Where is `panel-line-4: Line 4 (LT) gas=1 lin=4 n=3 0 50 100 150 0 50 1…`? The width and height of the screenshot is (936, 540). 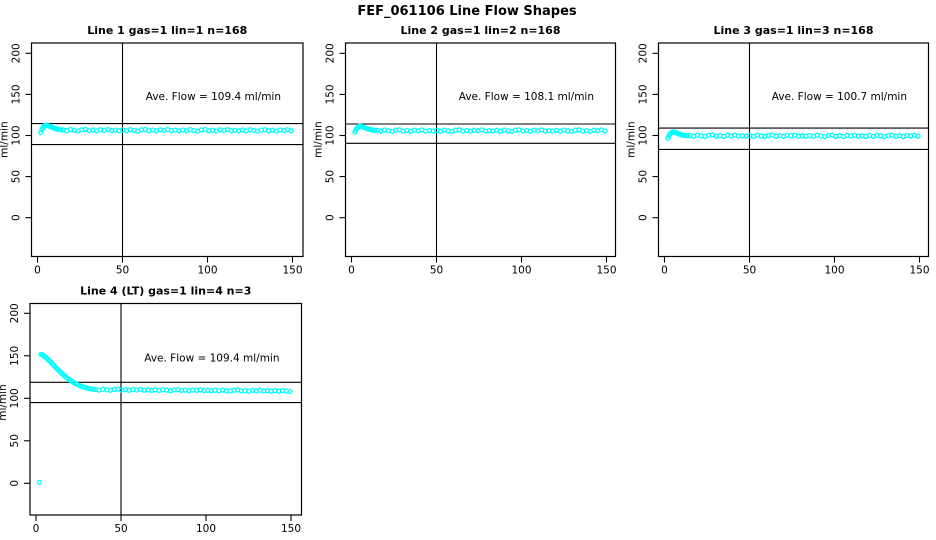 panel-line-4: Line 4 (LT) gas=1 lin=4 n=3 0 50 100 150 0 50 1… is located at coordinates (151, 410).